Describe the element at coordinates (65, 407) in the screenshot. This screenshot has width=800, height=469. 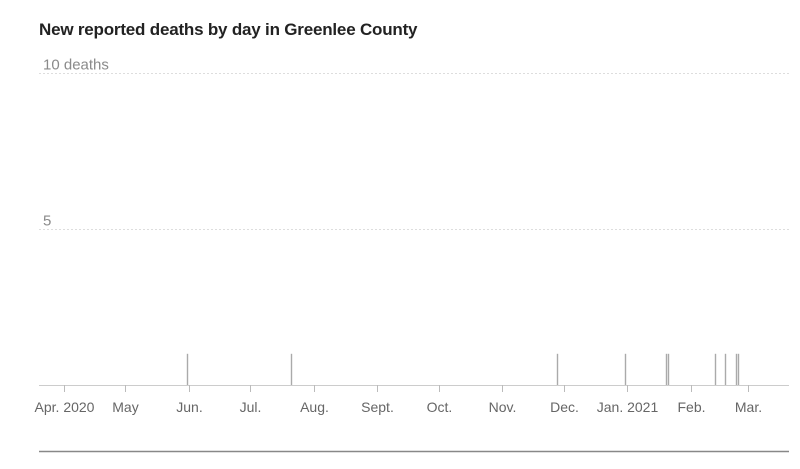
I see `x-tick-label: Apr. 2020` at that location.